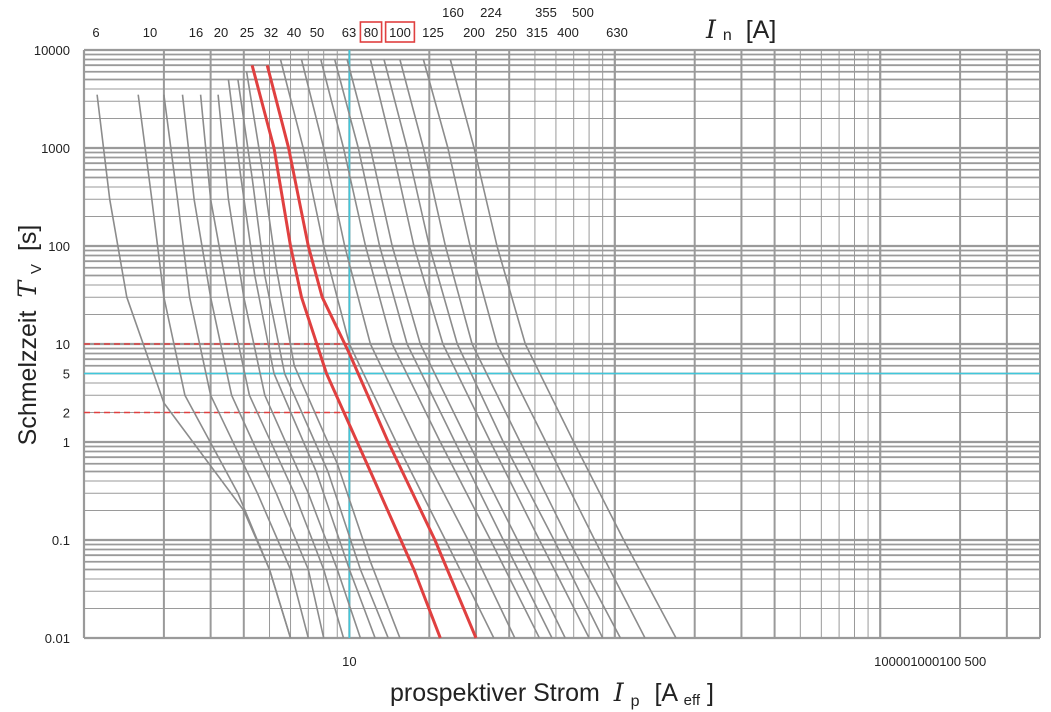 The height and width of the screenshot is (712, 1051). I want to click on rated-current-label: 160, so click(453, 12).